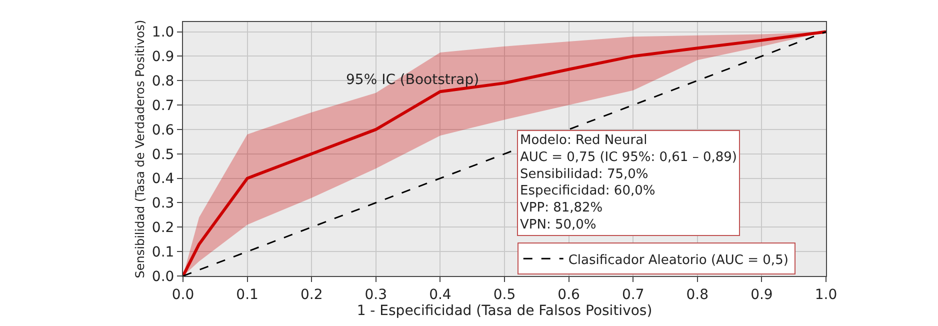 The height and width of the screenshot is (326, 938). What do you see at coordinates (761, 294) in the screenshot?
I see `x-tick-label: 0.9` at bounding box center [761, 294].